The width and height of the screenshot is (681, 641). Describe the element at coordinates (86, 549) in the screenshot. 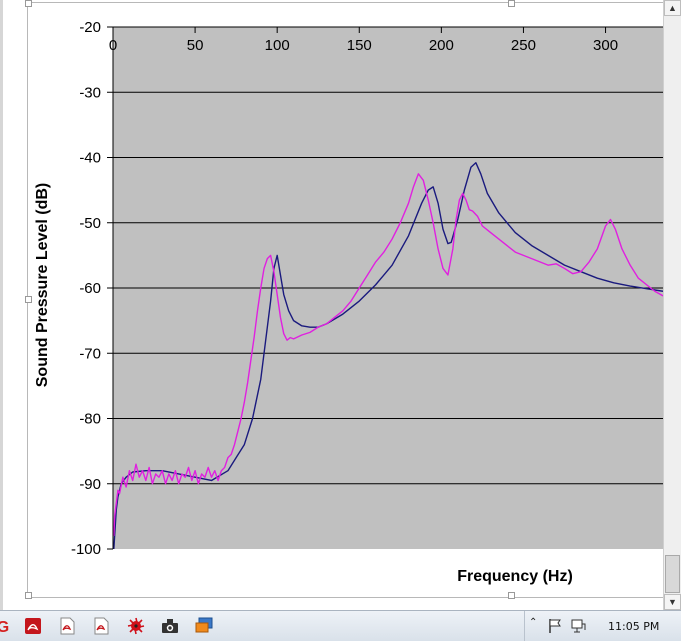

I see `y-tick-label: -100` at that location.